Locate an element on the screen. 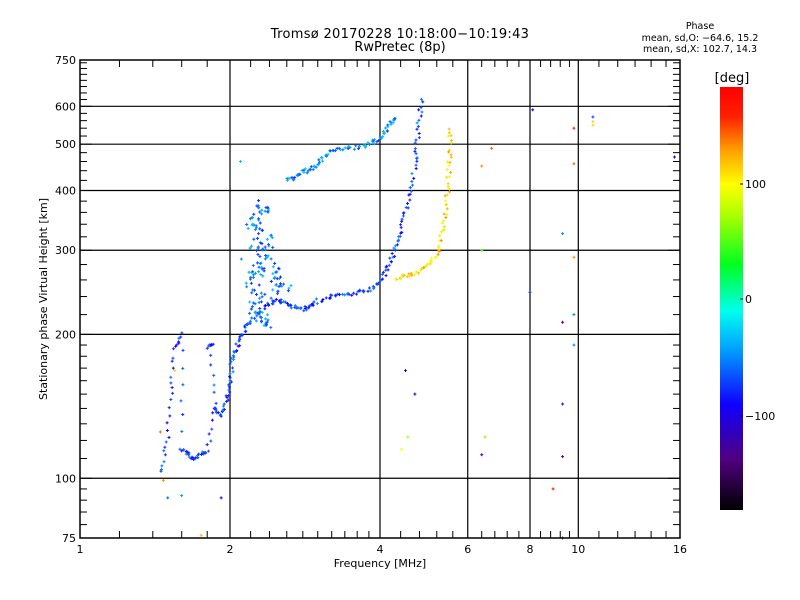 This screenshot has width=800, height=600. colorbar-tick-label: 0 is located at coordinates (748, 299).